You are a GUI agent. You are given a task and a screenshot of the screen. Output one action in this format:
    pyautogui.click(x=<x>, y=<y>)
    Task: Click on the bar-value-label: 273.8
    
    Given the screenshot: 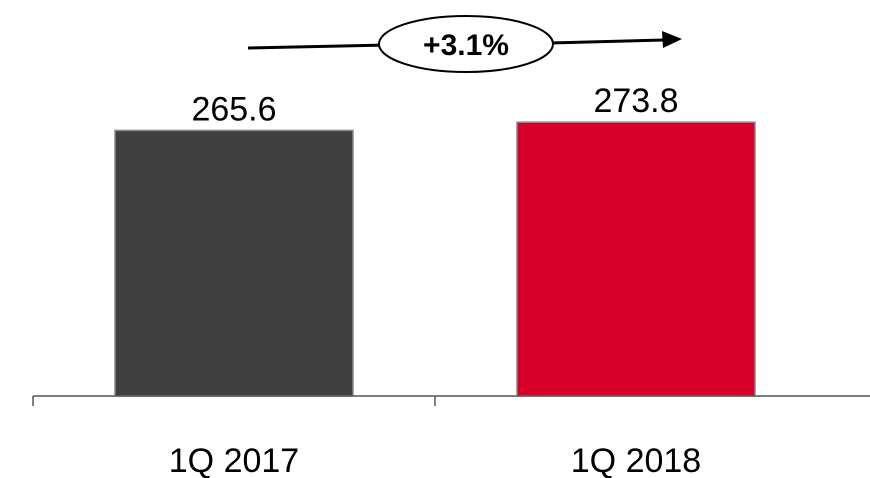 What is the action you would take?
    pyautogui.click(x=635, y=101)
    